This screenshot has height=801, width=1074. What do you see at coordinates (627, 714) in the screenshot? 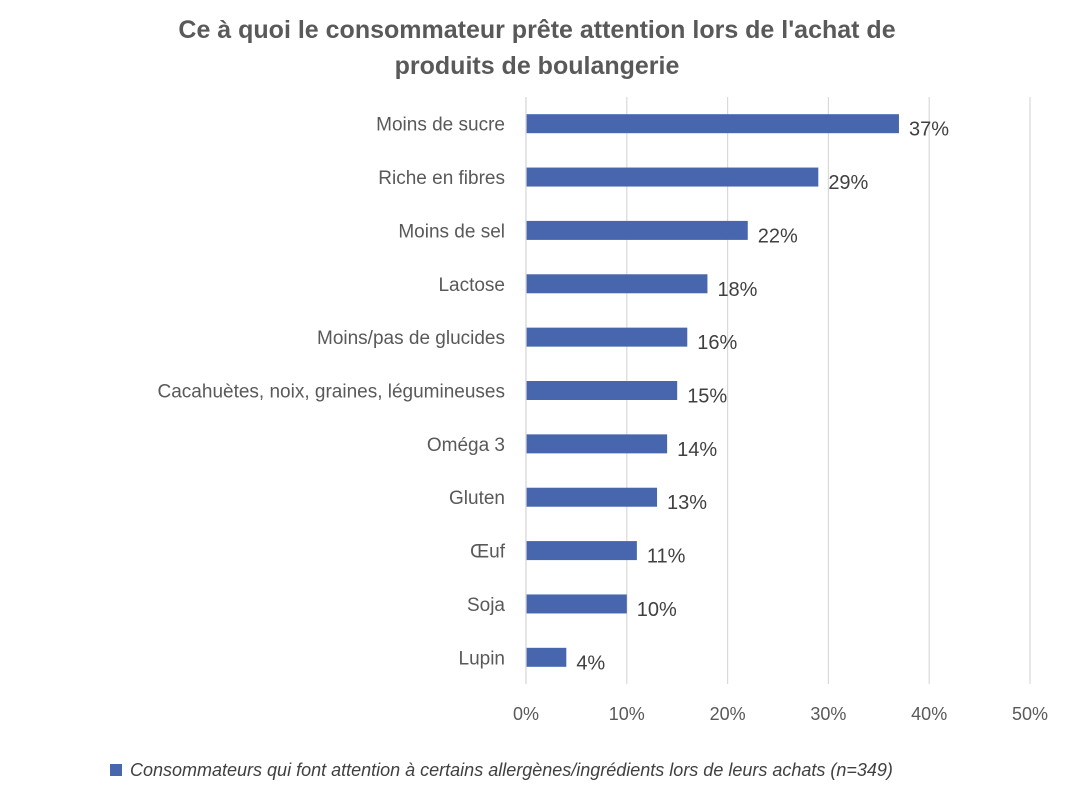
I see `x-tick-label: 10%` at bounding box center [627, 714].